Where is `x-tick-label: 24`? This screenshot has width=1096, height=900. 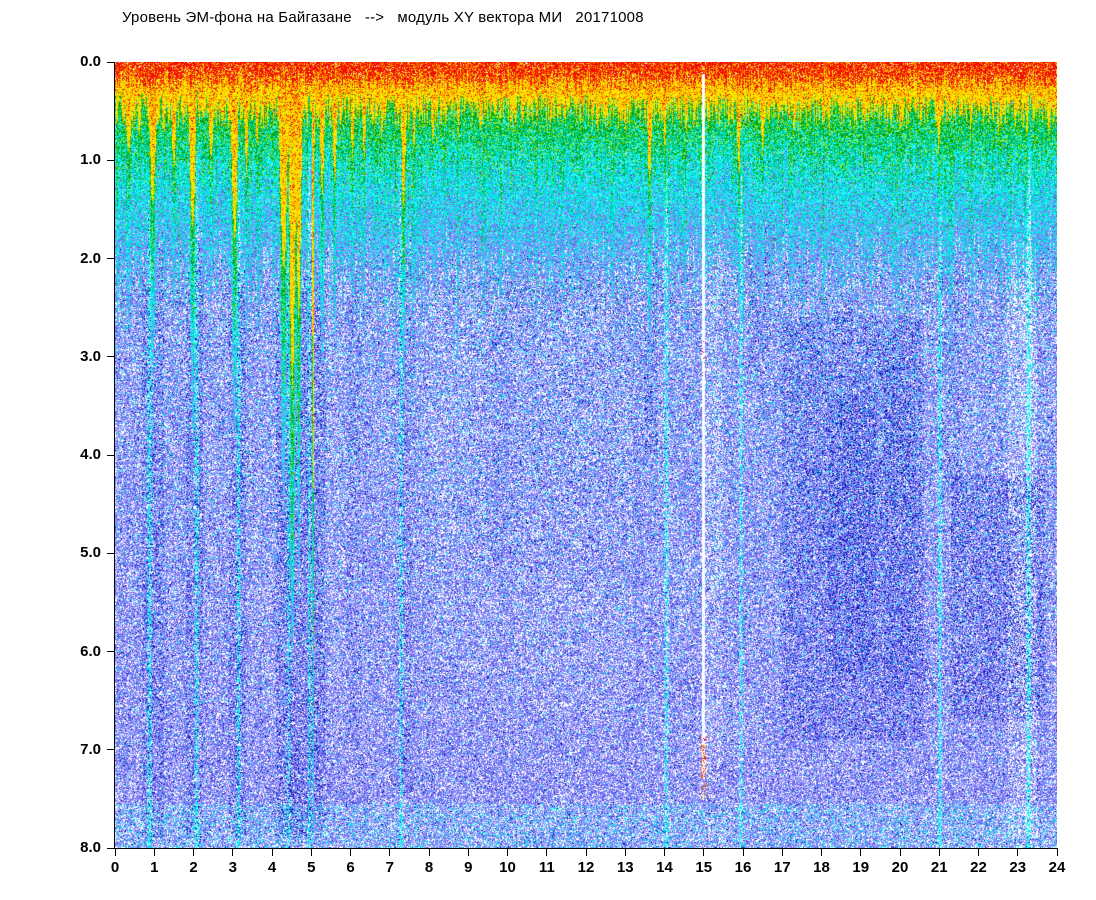 x-tick-label: 24 is located at coordinates (1057, 867).